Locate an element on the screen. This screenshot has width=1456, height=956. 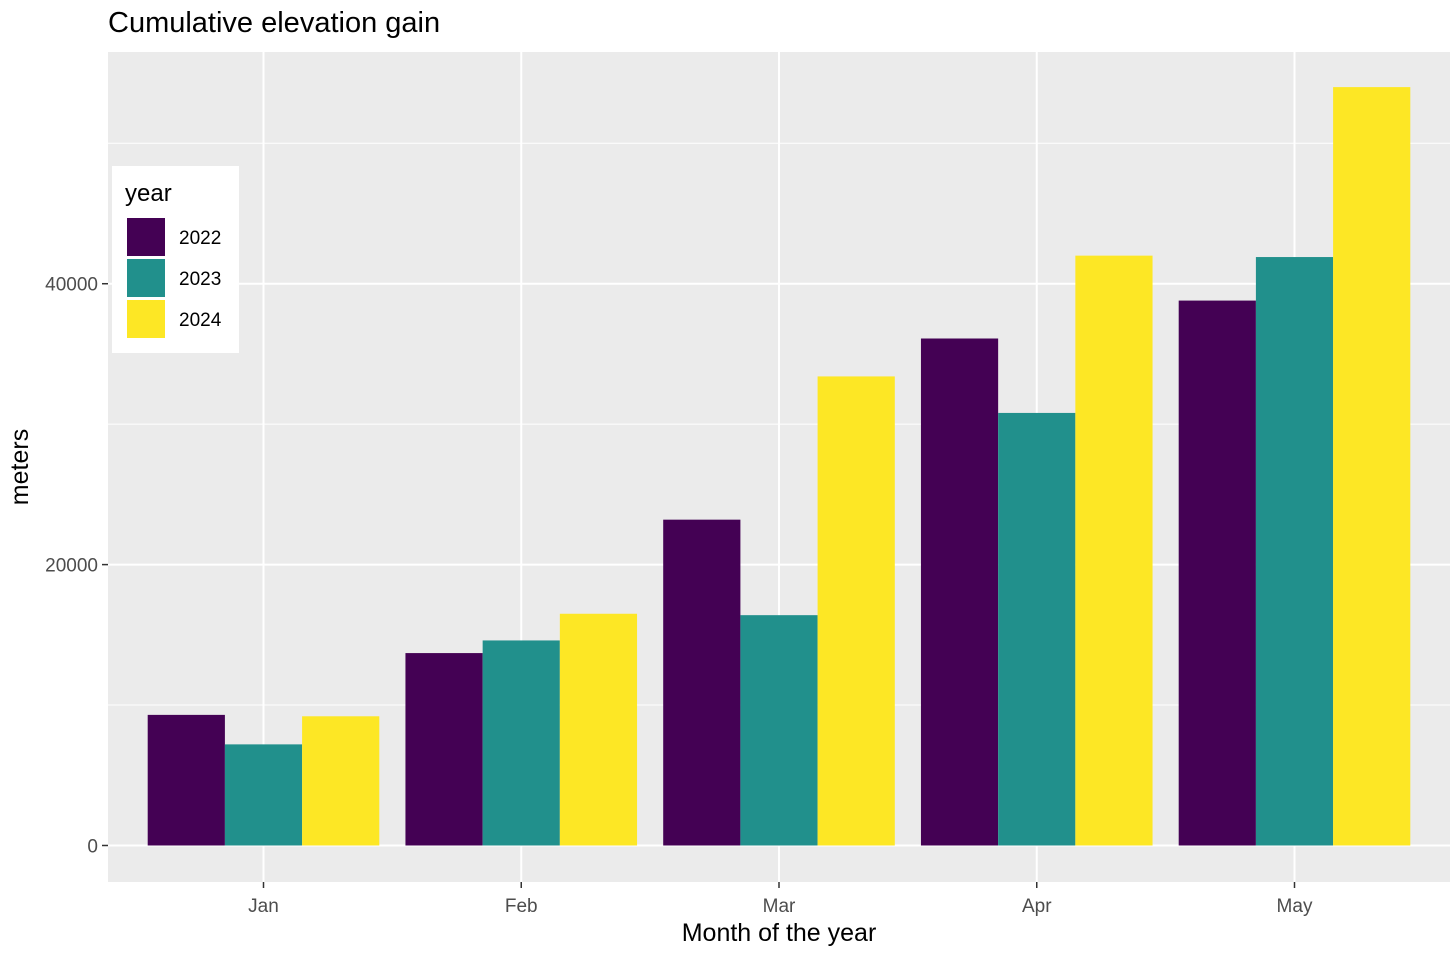
y-tick-label: 0 is located at coordinates (92, 846).